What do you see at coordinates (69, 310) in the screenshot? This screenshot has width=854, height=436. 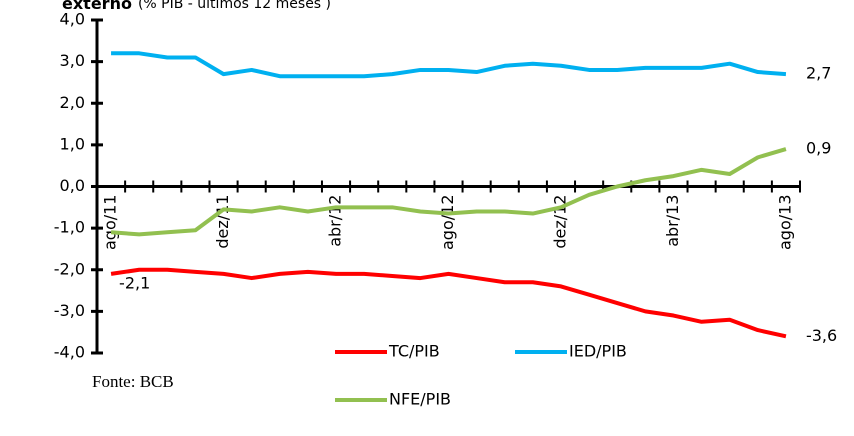 I see `y-tick-label: -3,0` at bounding box center [69, 310].